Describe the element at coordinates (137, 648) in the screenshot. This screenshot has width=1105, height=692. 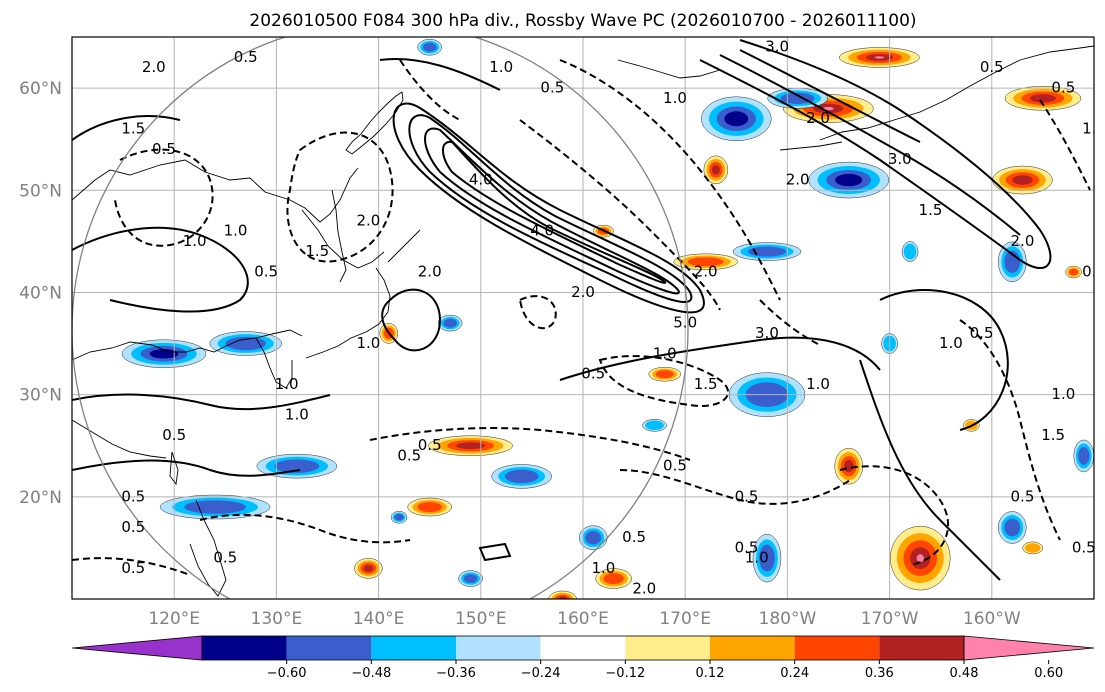
I see `colorbar-extend-low` at that location.